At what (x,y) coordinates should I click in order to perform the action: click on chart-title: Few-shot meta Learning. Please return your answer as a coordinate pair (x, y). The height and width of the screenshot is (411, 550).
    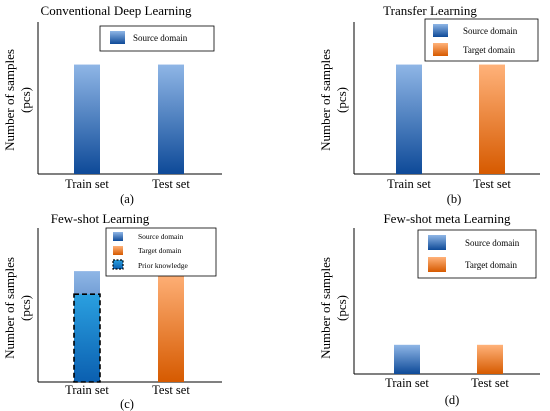
    Looking at the image, I should click on (447, 218).